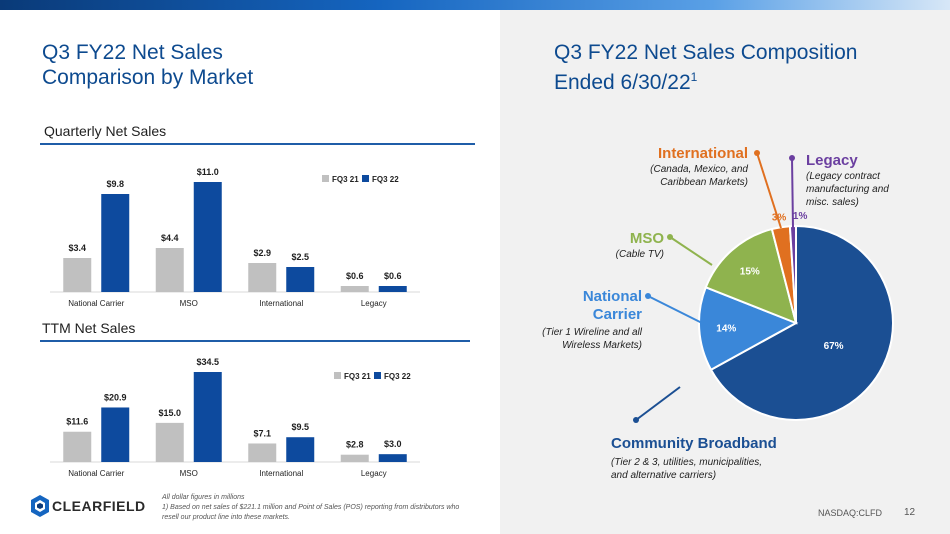 Image resolution: width=950 pixels, height=534 pixels. What do you see at coordinates (706, 52) in the screenshot?
I see `right-title-line1: Q3 FY22 Net Sales Composition` at bounding box center [706, 52].